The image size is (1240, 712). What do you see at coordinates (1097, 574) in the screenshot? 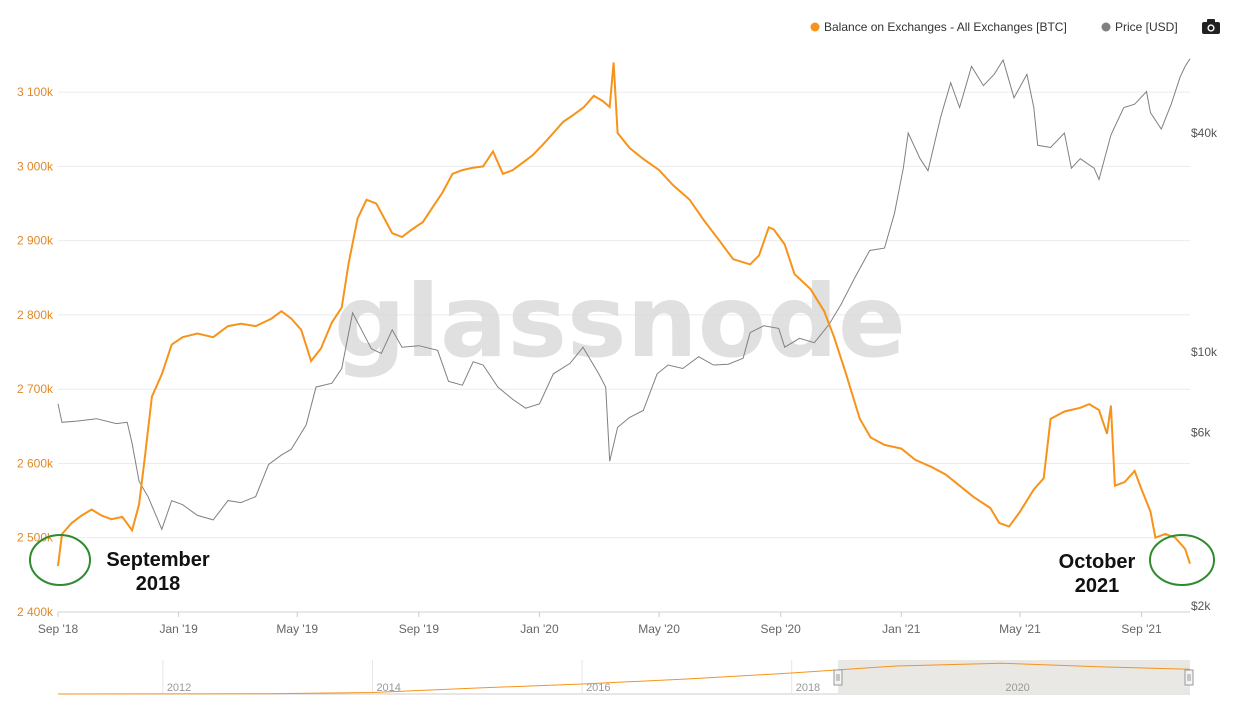
I see `annotation-end: October 2021` at bounding box center [1097, 574].